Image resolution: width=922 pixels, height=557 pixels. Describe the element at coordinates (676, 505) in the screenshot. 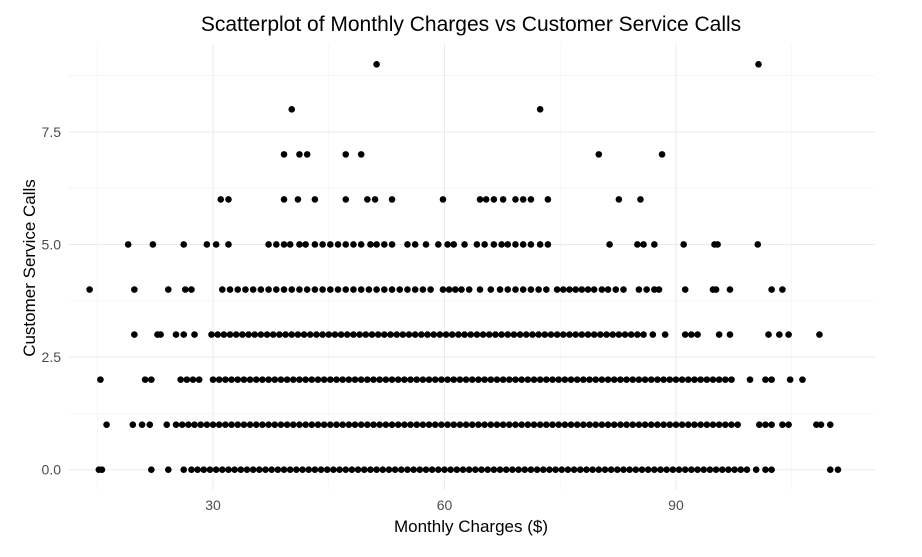

I see `x-tick-label: 90` at that location.